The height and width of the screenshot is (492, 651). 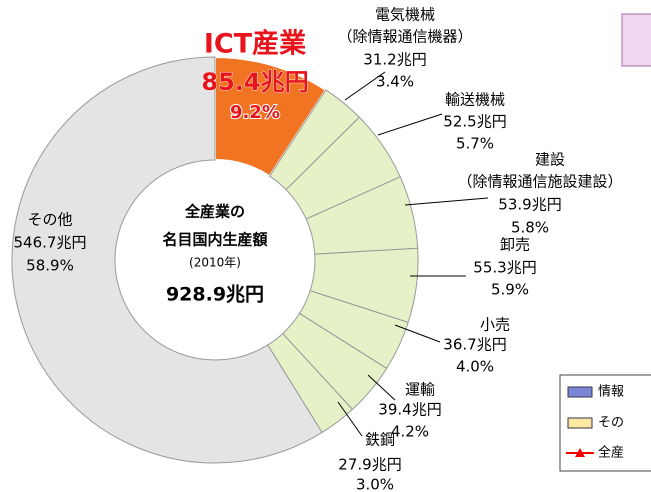 I want to click on value-label: 5.7%, so click(x=475, y=144).